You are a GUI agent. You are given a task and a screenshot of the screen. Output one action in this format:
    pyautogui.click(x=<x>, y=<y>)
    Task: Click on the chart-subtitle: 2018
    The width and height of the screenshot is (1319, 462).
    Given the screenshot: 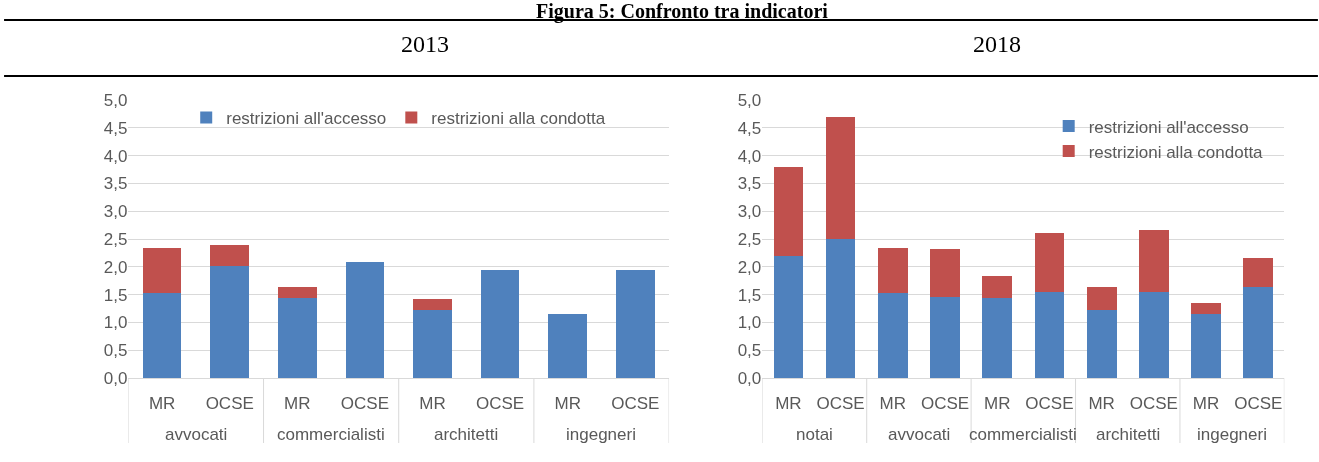 What is the action you would take?
    pyautogui.click(x=997, y=44)
    